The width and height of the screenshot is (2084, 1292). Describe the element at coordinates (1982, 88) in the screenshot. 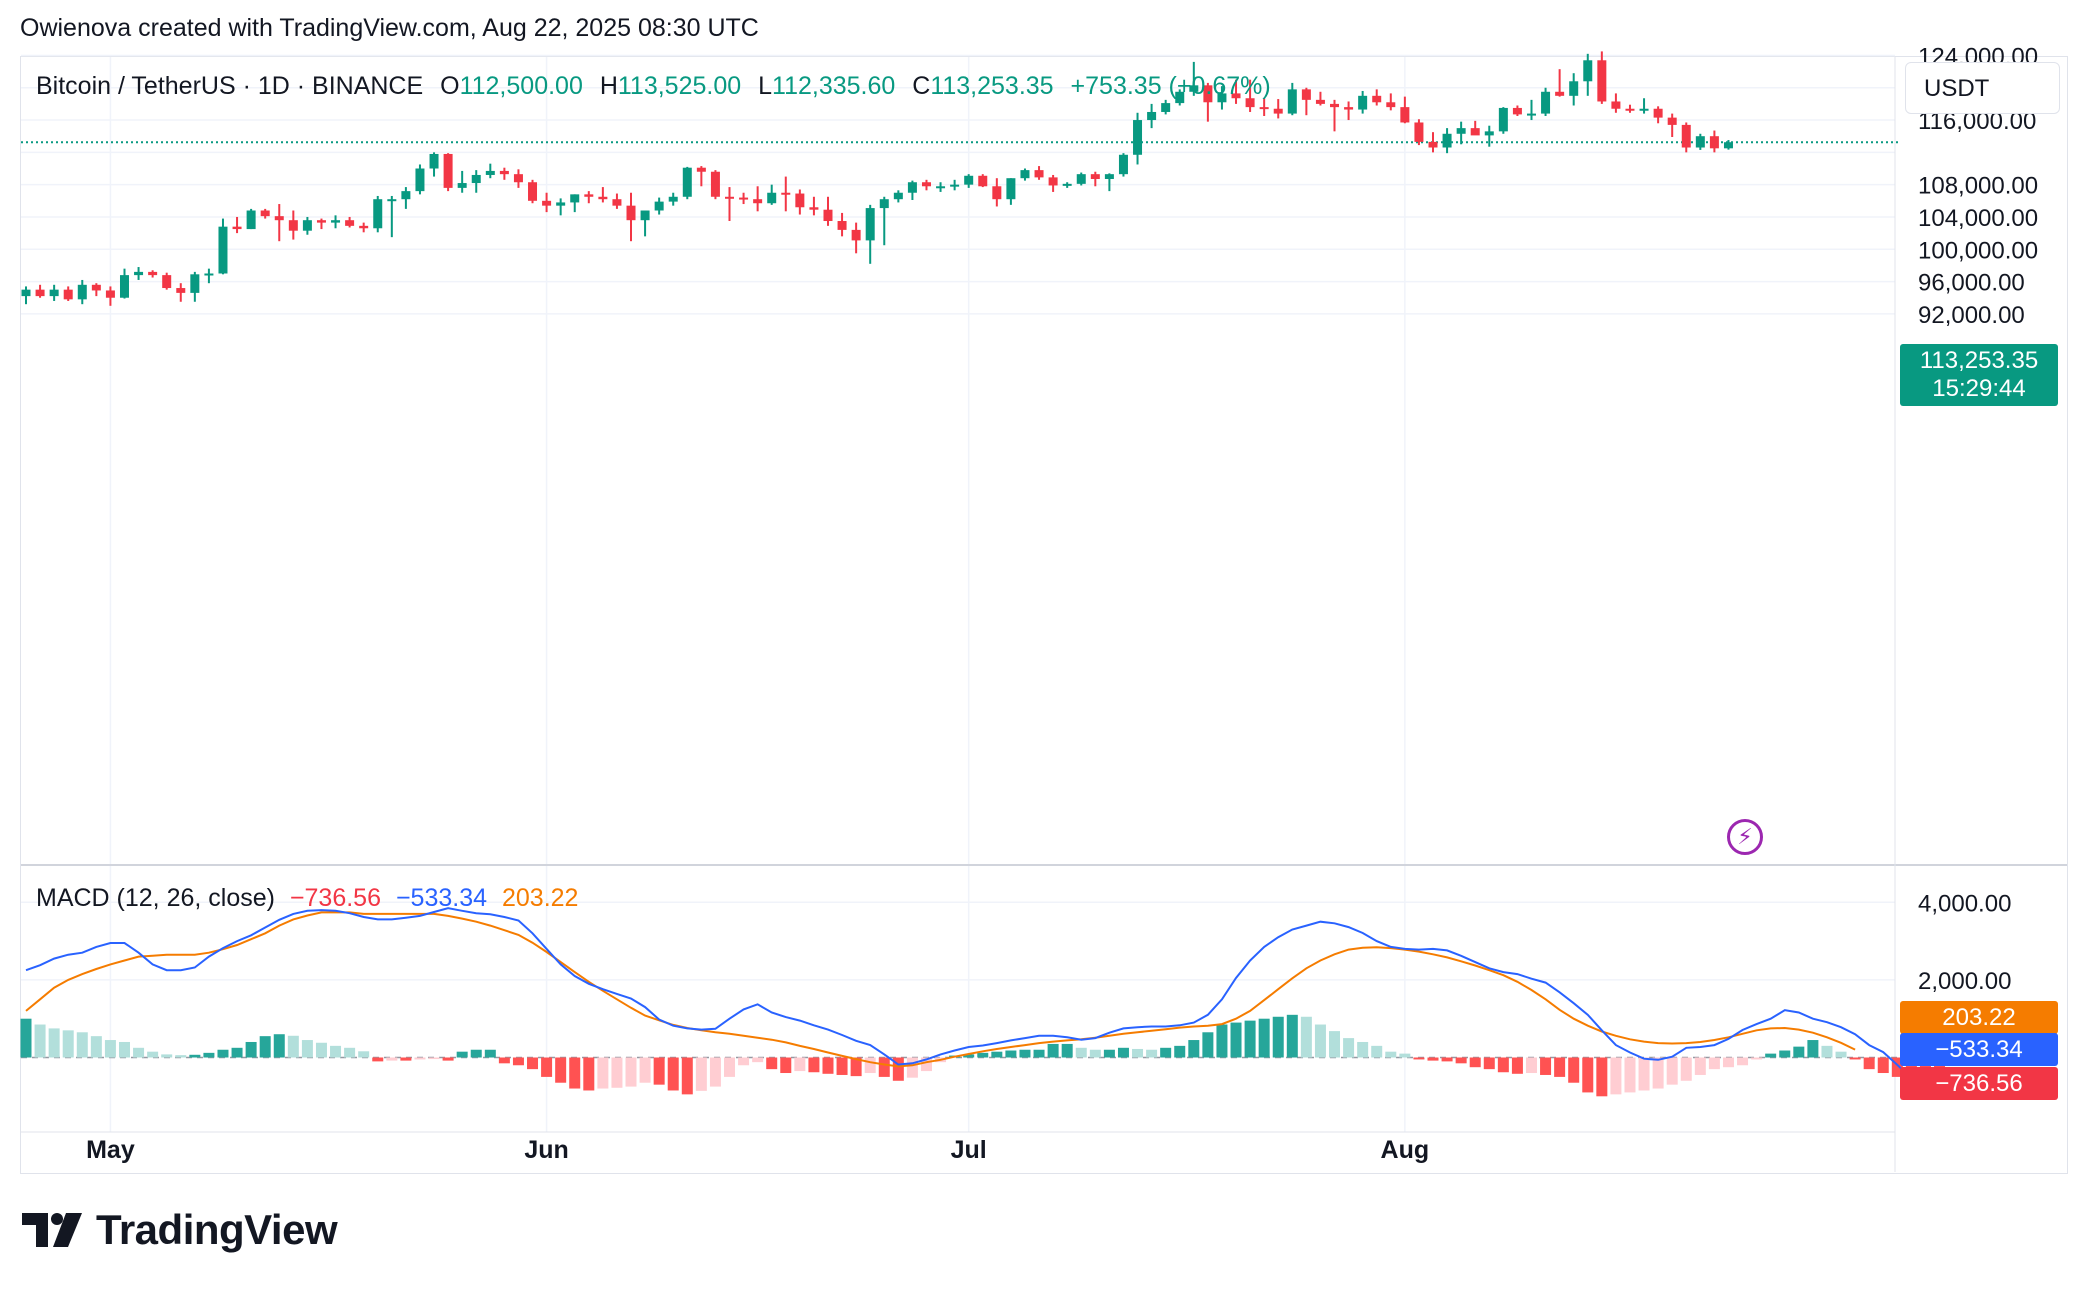

I see `currency-selector: USDT` at that location.